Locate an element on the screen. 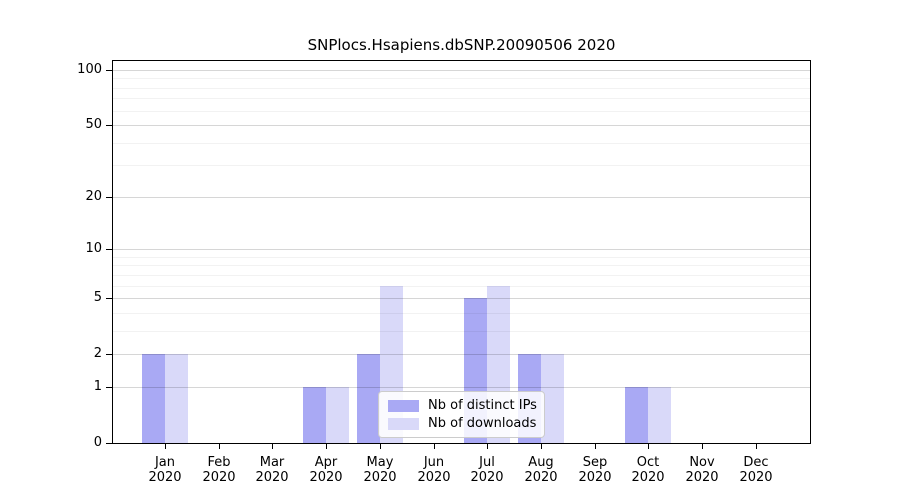  x-tick-label: May 2020 is located at coordinates (380, 470).